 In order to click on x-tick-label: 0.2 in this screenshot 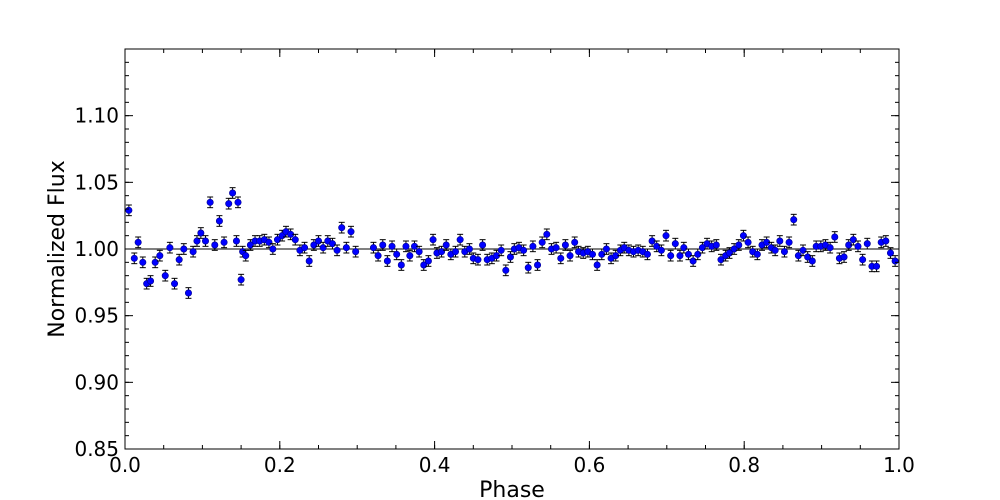, I will do `click(280, 465)`.